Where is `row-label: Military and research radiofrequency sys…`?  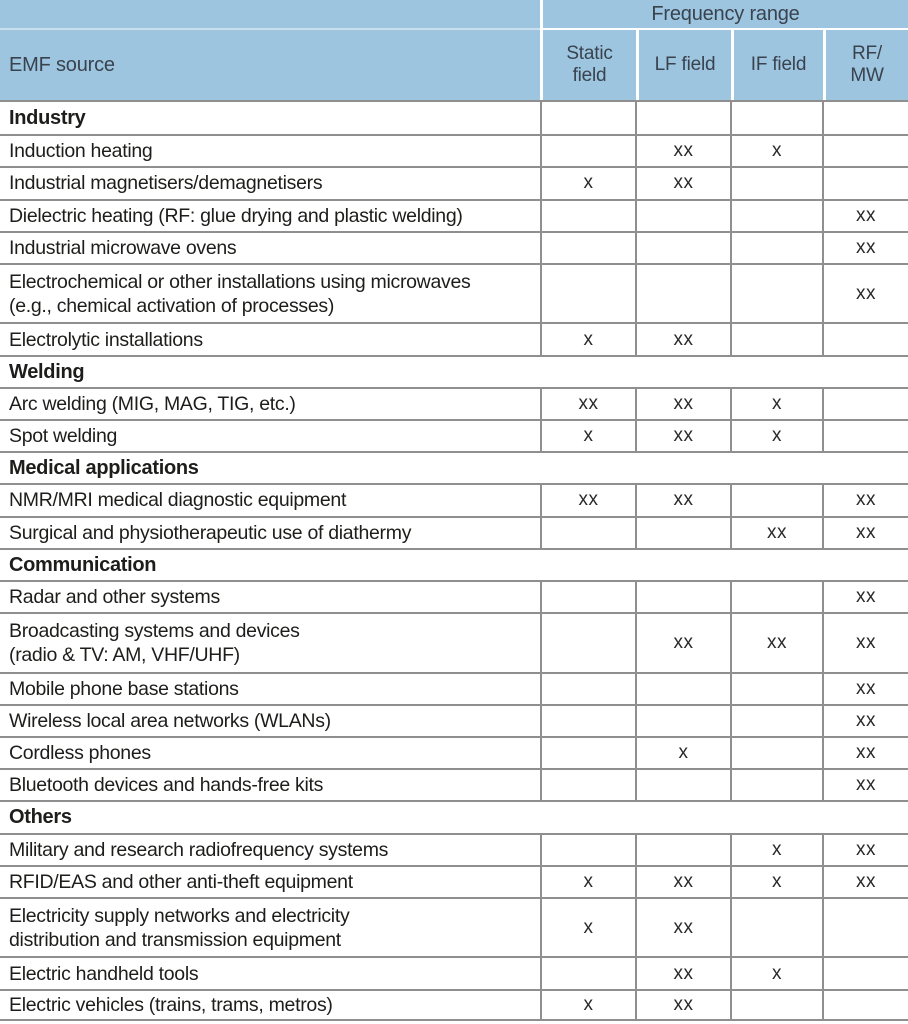
row-label: Military and research radiofrequency sys… is located at coordinates (199, 849).